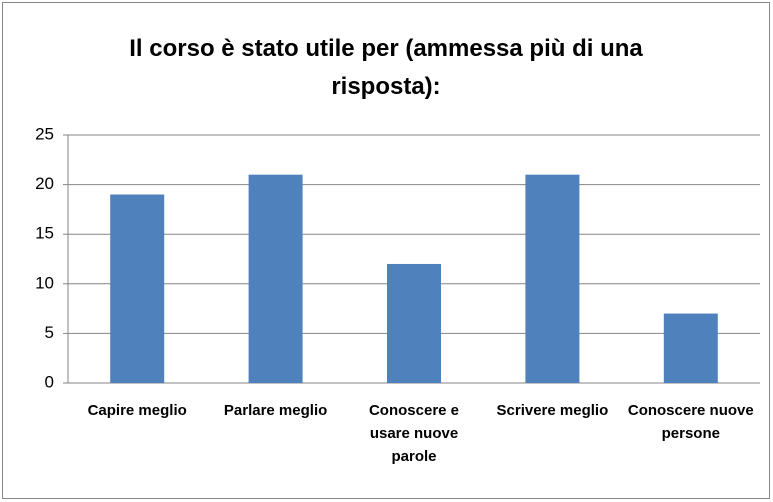 This screenshot has height=502, width=773. What do you see at coordinates (49, 381) in the screenshot?
I see `y-tick-label: 0` at bounding box center [49, 381].